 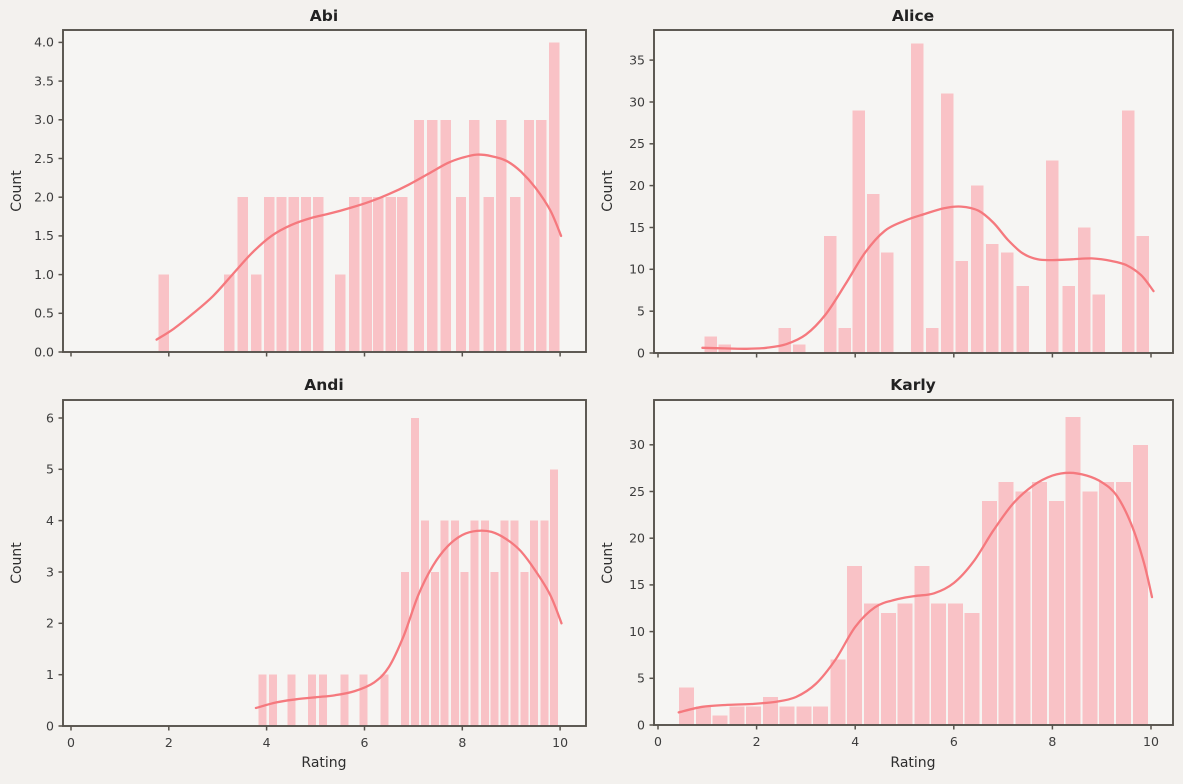 I want to click on kde-curve-abi, so click(x=359, y=247).